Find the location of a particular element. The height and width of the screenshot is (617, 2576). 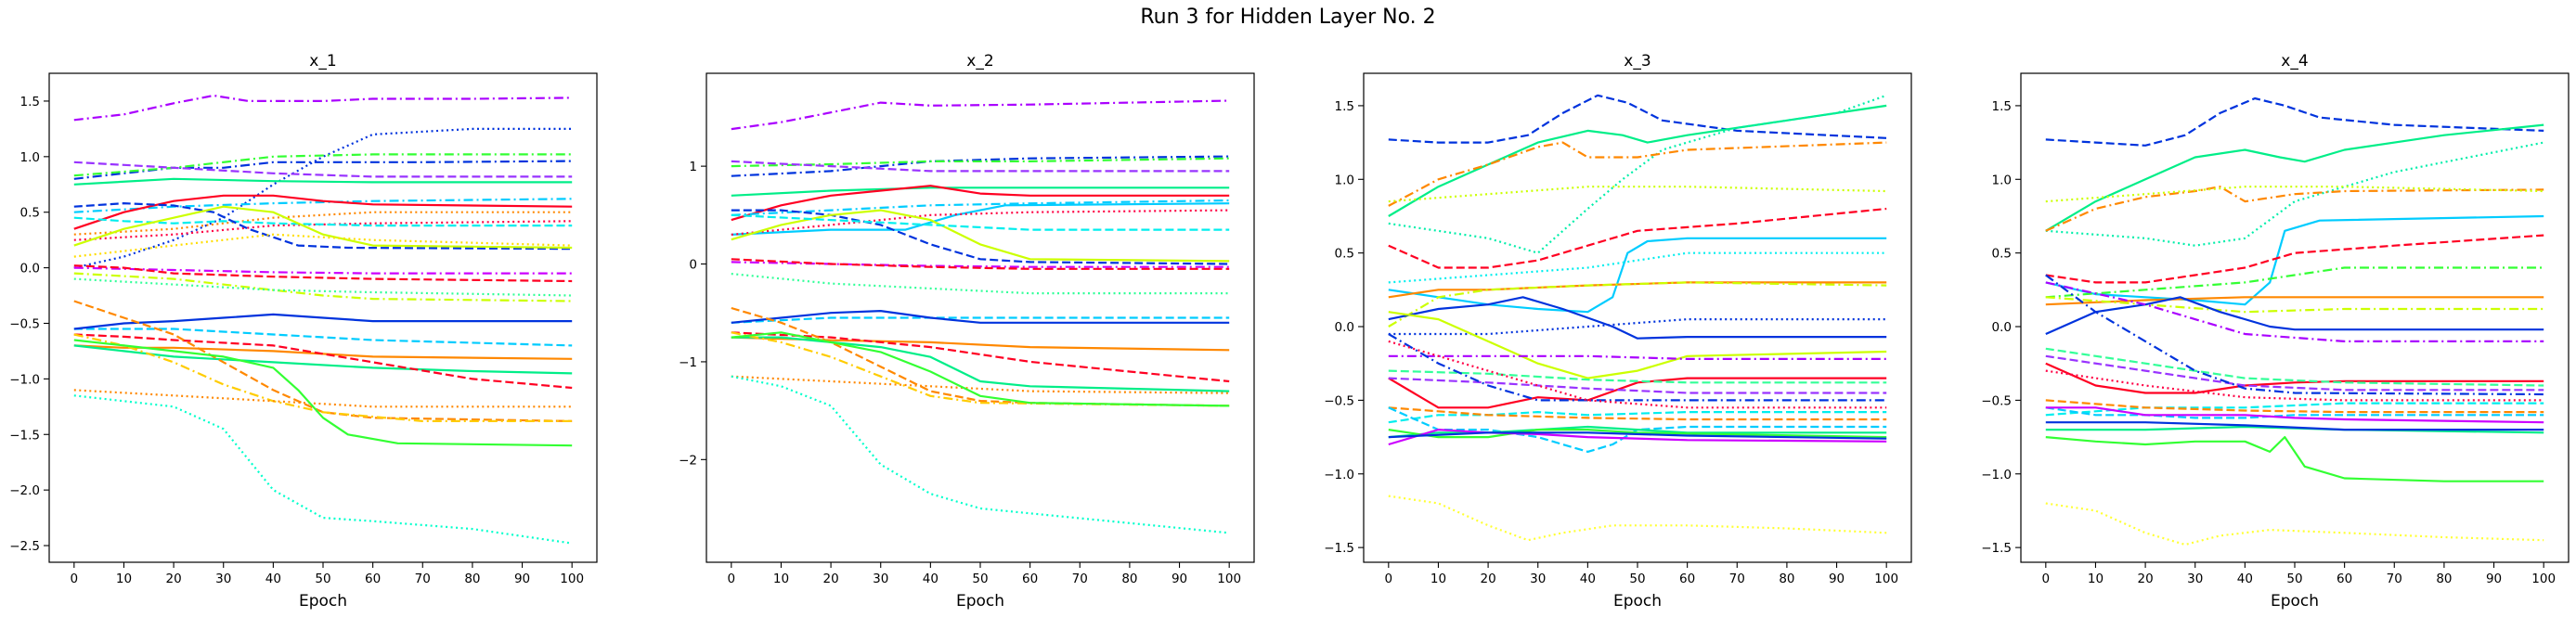

subplot-title: x_3 is located at coordinates (1637, 62).